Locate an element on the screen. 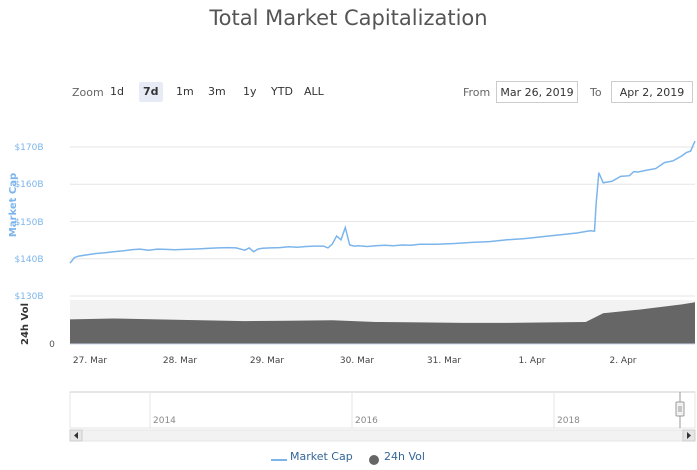 This screenshot has width=697, height=470. scrollbar-track is located at coordinates (382, 435).